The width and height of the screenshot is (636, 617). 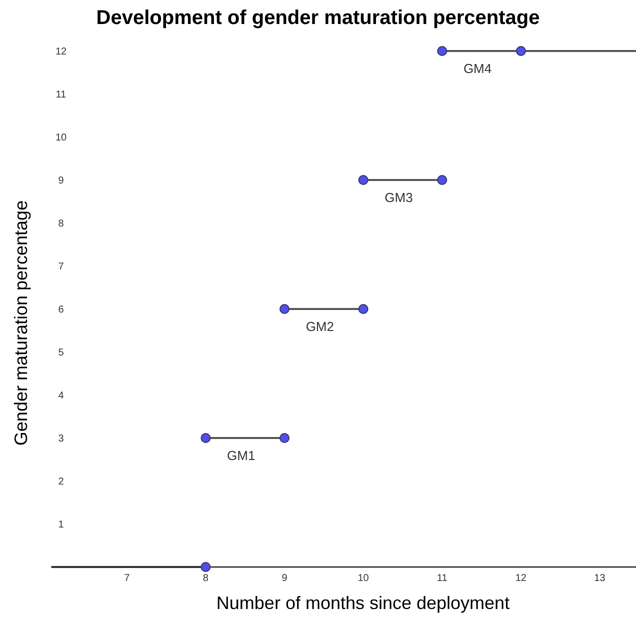 What do you see at coordinates (61, 482) in the screenshot?
I see `y-tick-label: 2` at bounding box center [61, 482].